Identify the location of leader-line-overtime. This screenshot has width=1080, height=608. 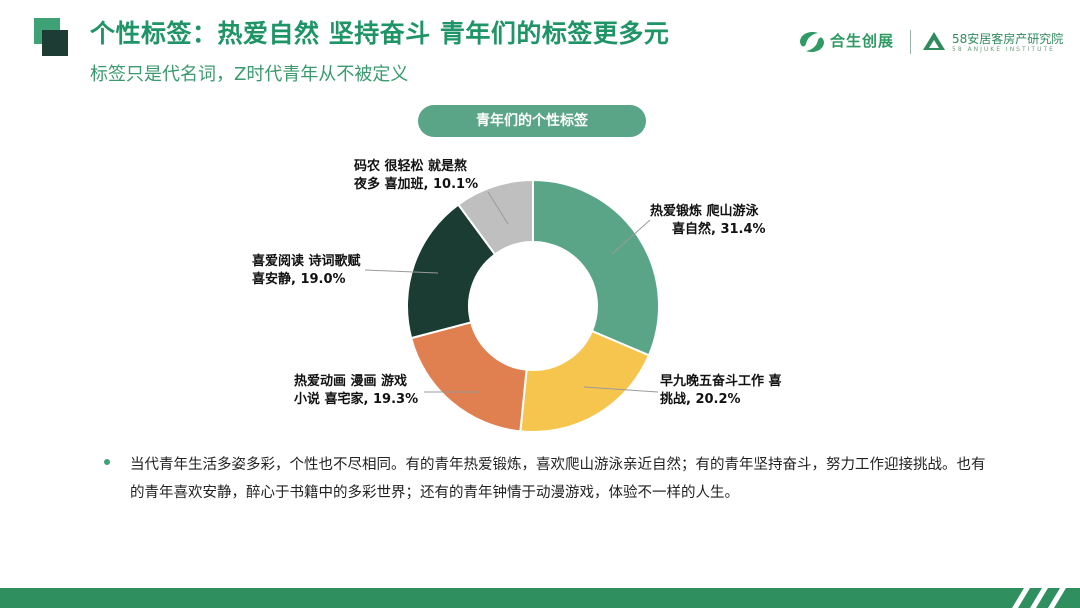
(498, 208).